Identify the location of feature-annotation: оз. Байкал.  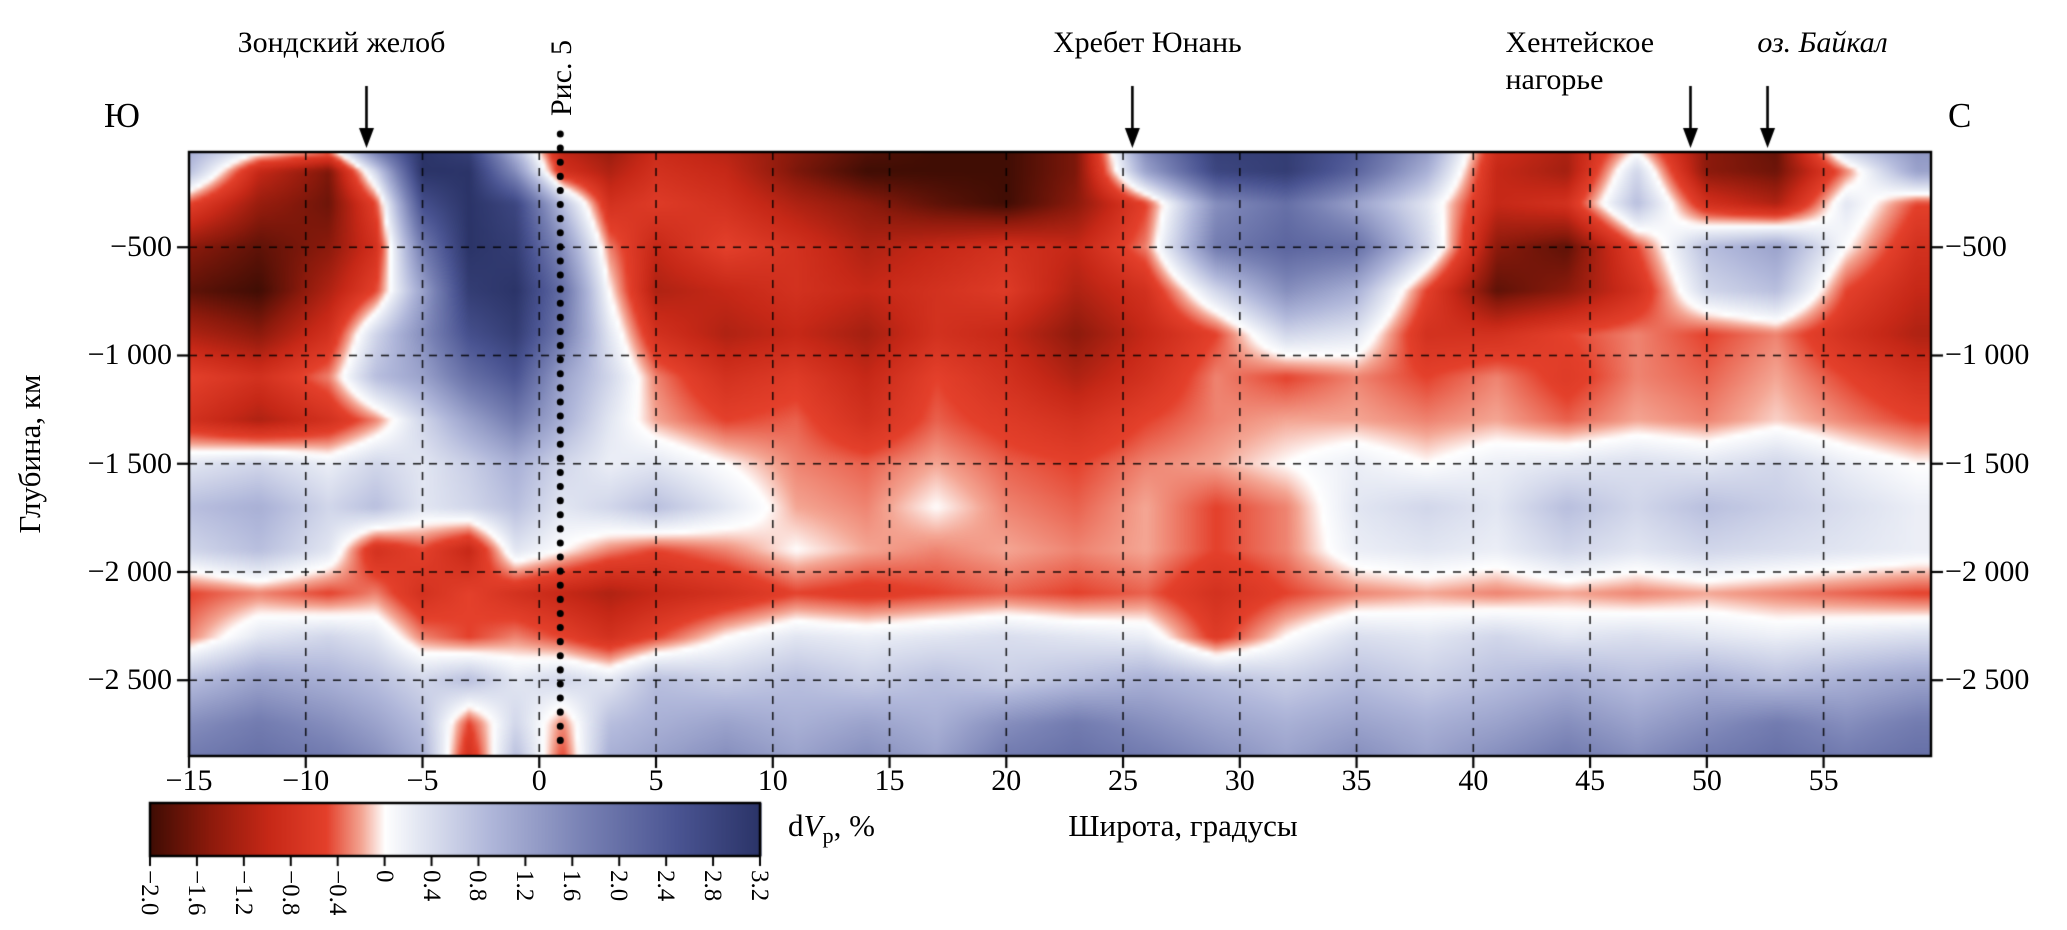
(1822, 42).